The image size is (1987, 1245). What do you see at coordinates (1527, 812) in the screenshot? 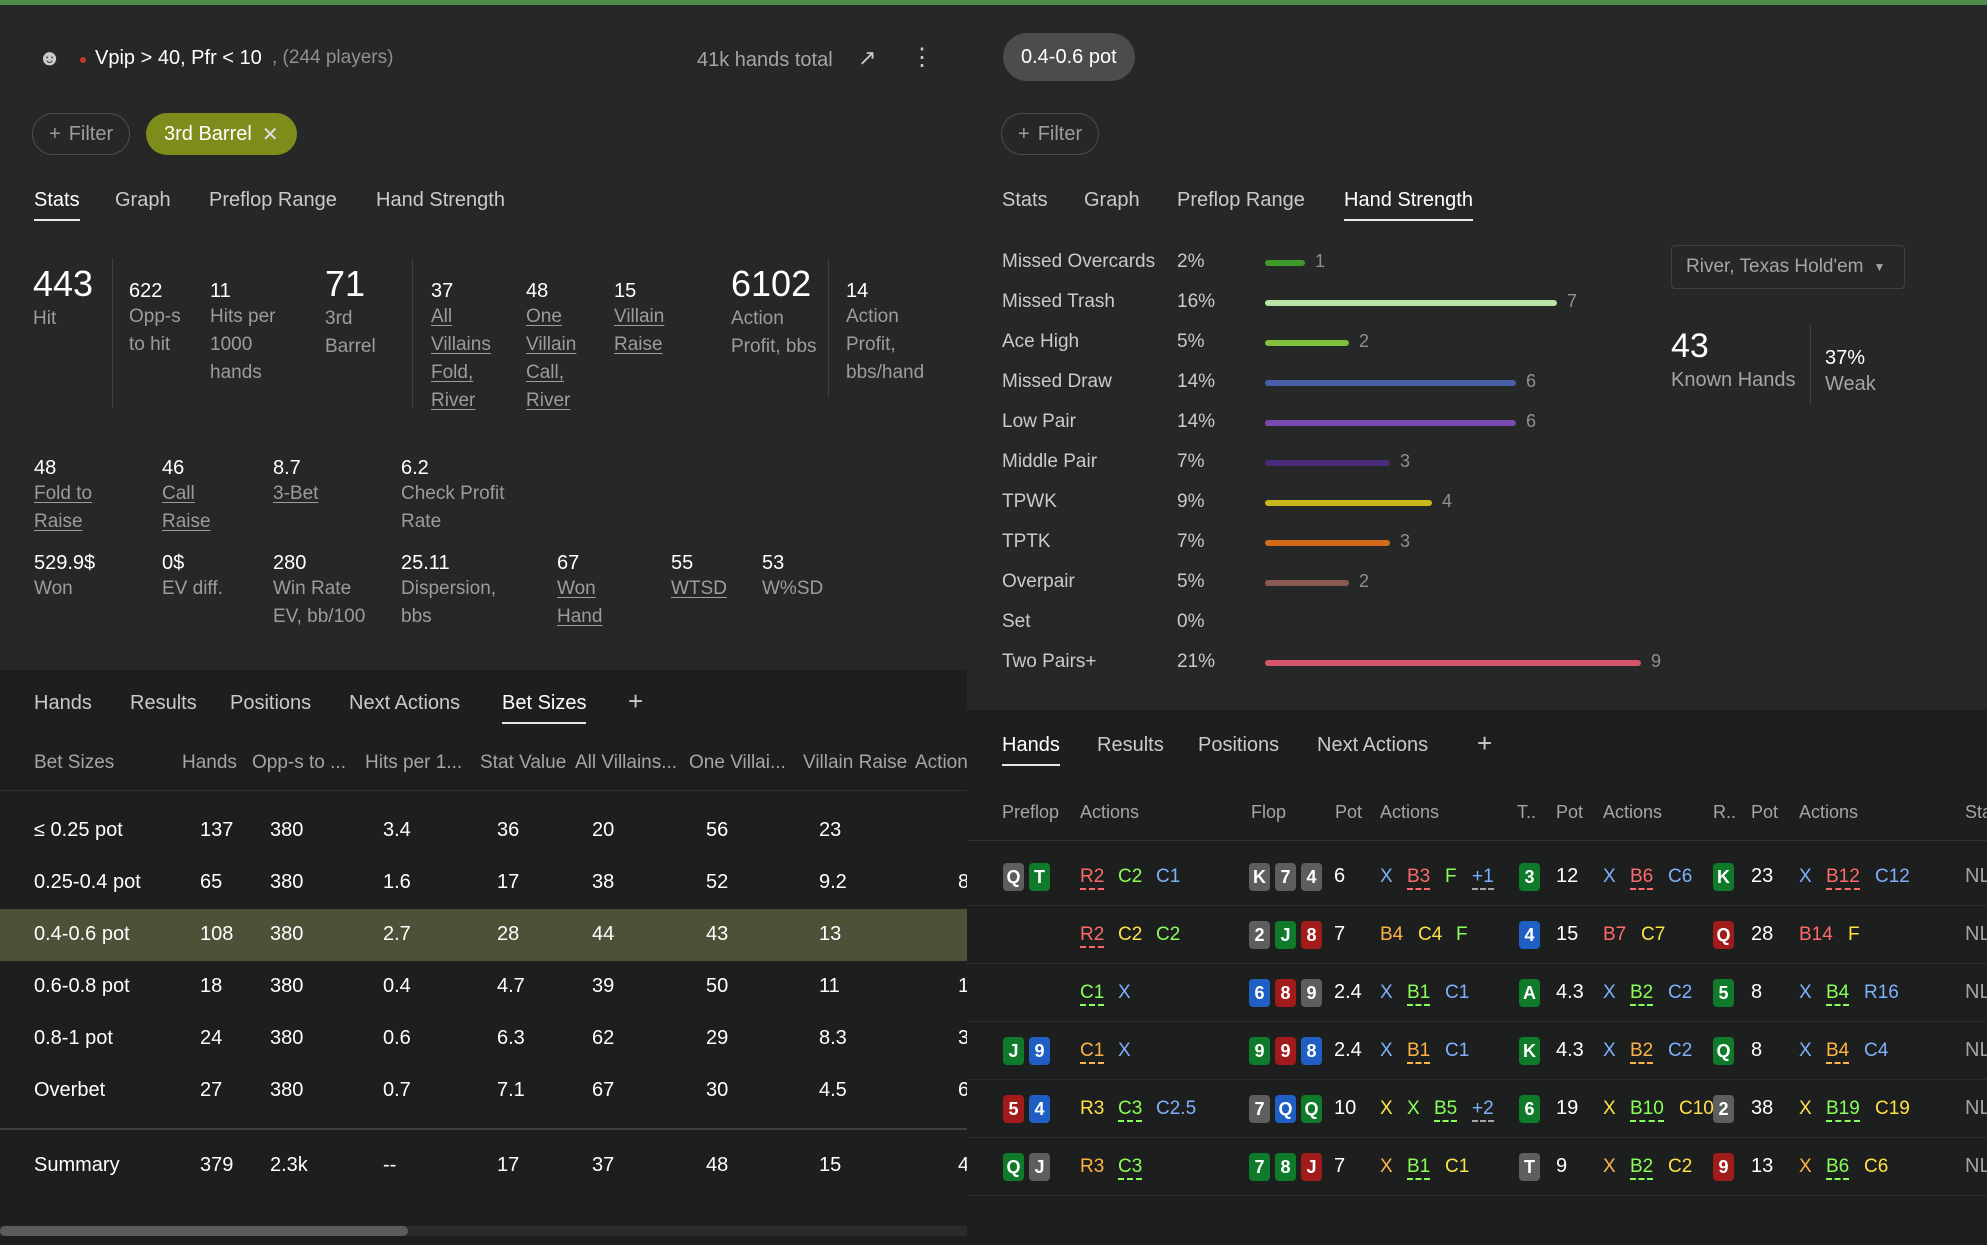
I see `col-turn: T..` at bounding box center [1527, 812].